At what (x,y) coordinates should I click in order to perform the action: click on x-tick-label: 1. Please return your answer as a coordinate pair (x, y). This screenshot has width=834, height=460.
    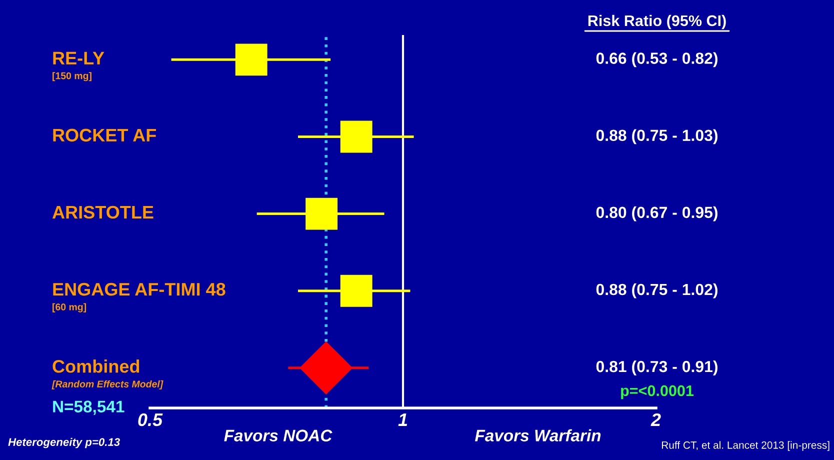
    Looking at the image, I should click on (403, 420).